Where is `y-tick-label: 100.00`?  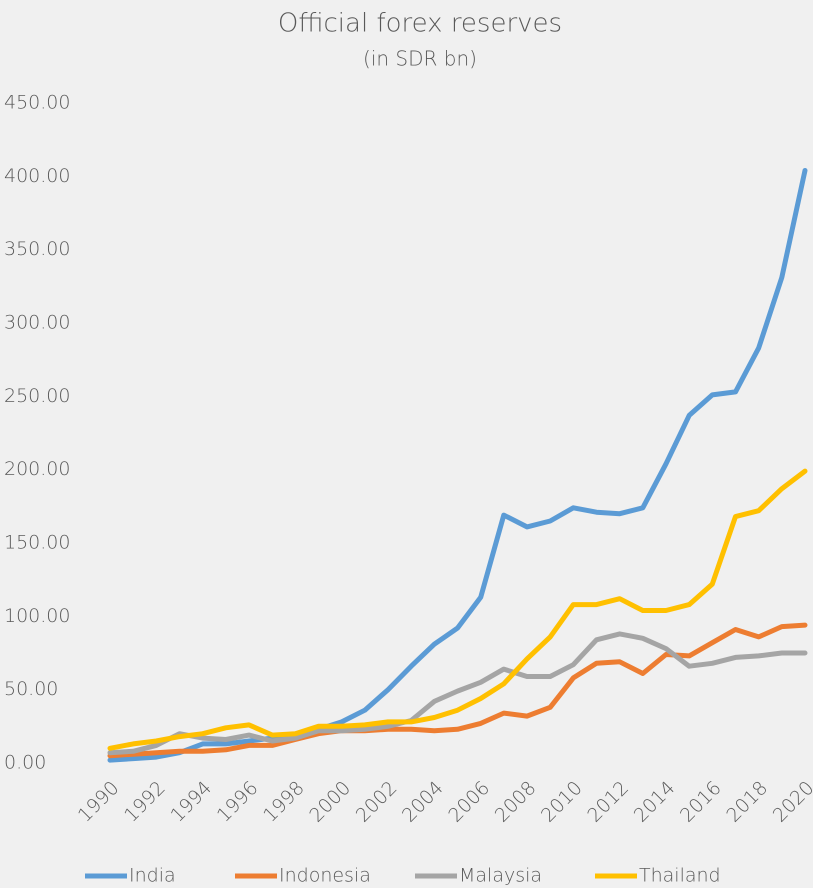 y-tick-label: 100.00 is located at coordinates (37, 616).